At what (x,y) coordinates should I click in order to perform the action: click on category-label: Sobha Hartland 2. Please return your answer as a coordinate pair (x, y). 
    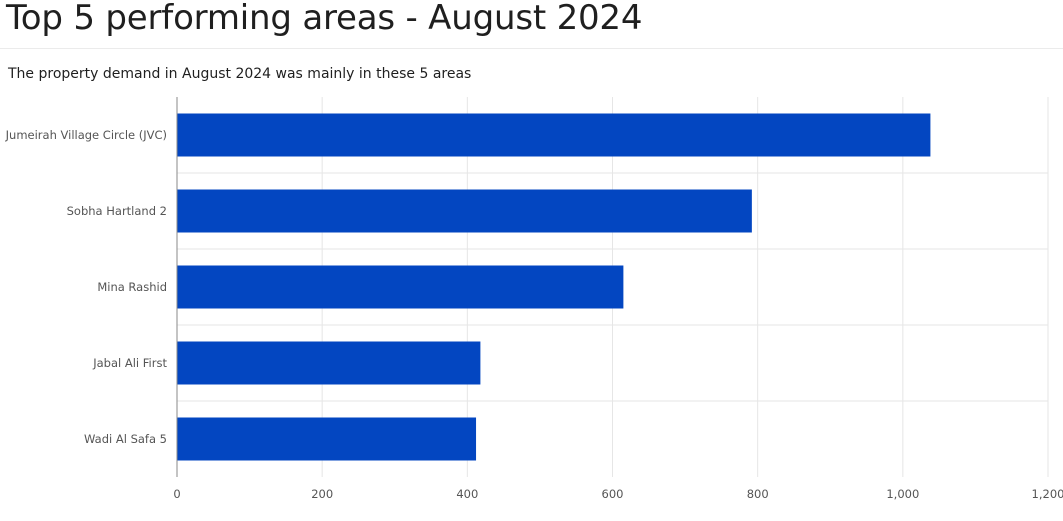
    Looking at the image, I should click on (117, 211).